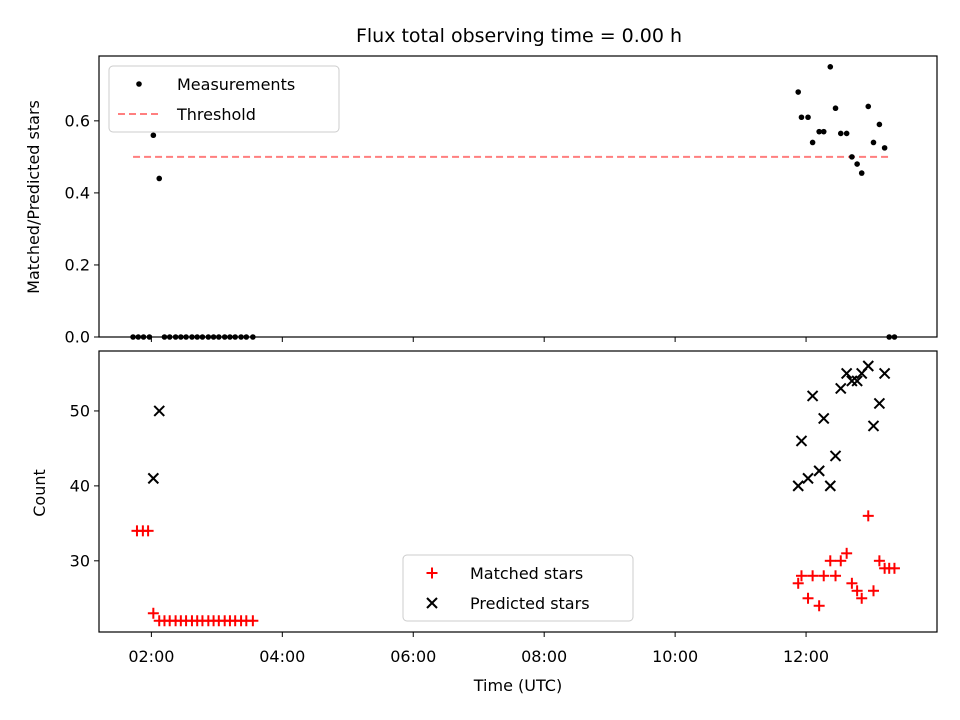 The height and width of the screenshot is (720, 960). I want to click on top-y-axis: 0.0 0.2 0.4 0.6, so click(82, 229).